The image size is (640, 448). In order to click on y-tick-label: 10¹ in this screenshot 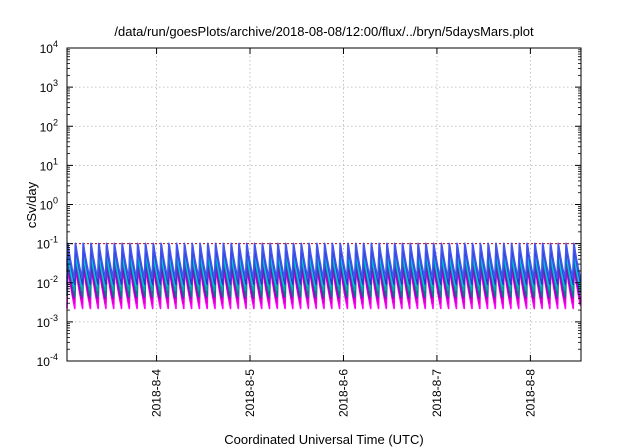, I will do `click(49, 164)`.